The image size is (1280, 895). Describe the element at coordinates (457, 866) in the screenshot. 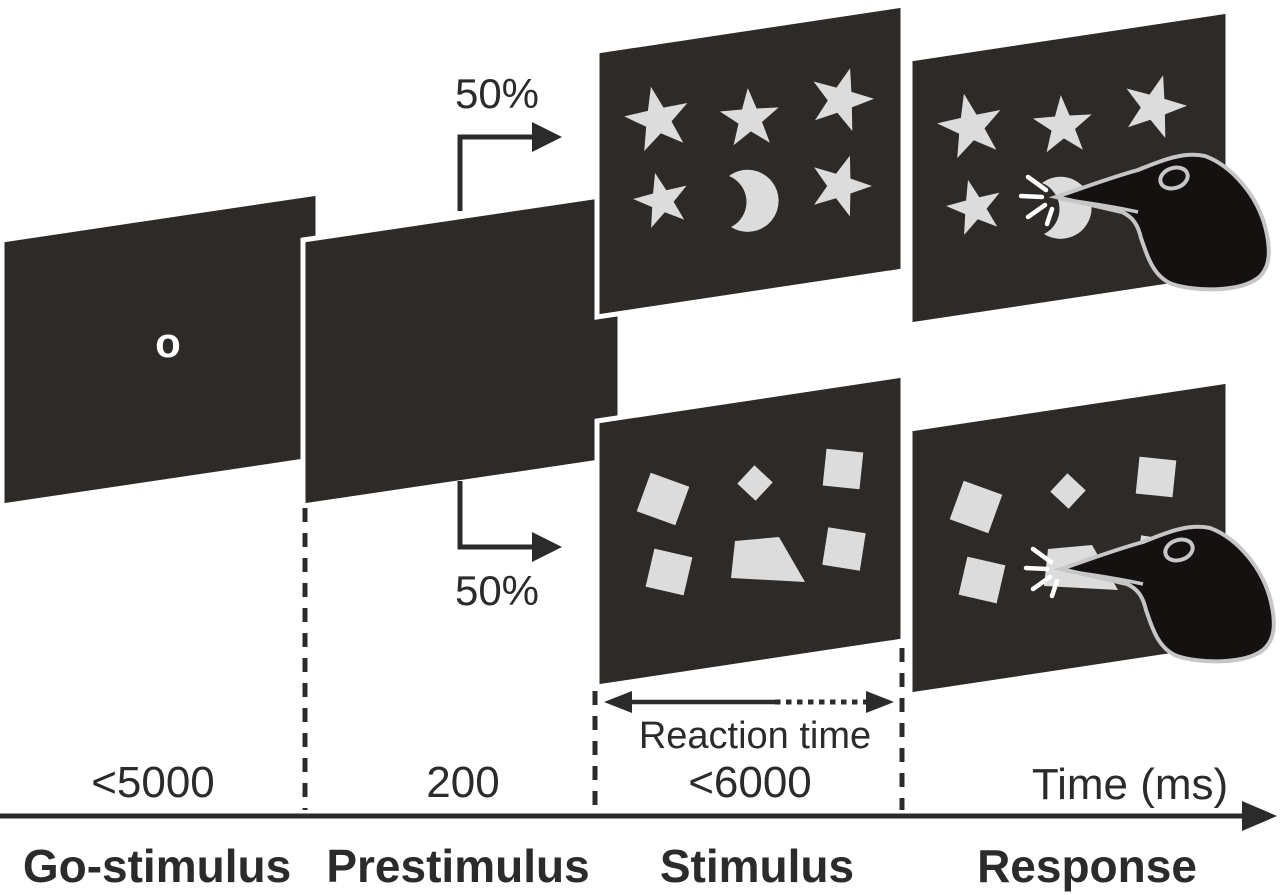

I see `phase-label-prestimulus: Prestimulus` at that location.